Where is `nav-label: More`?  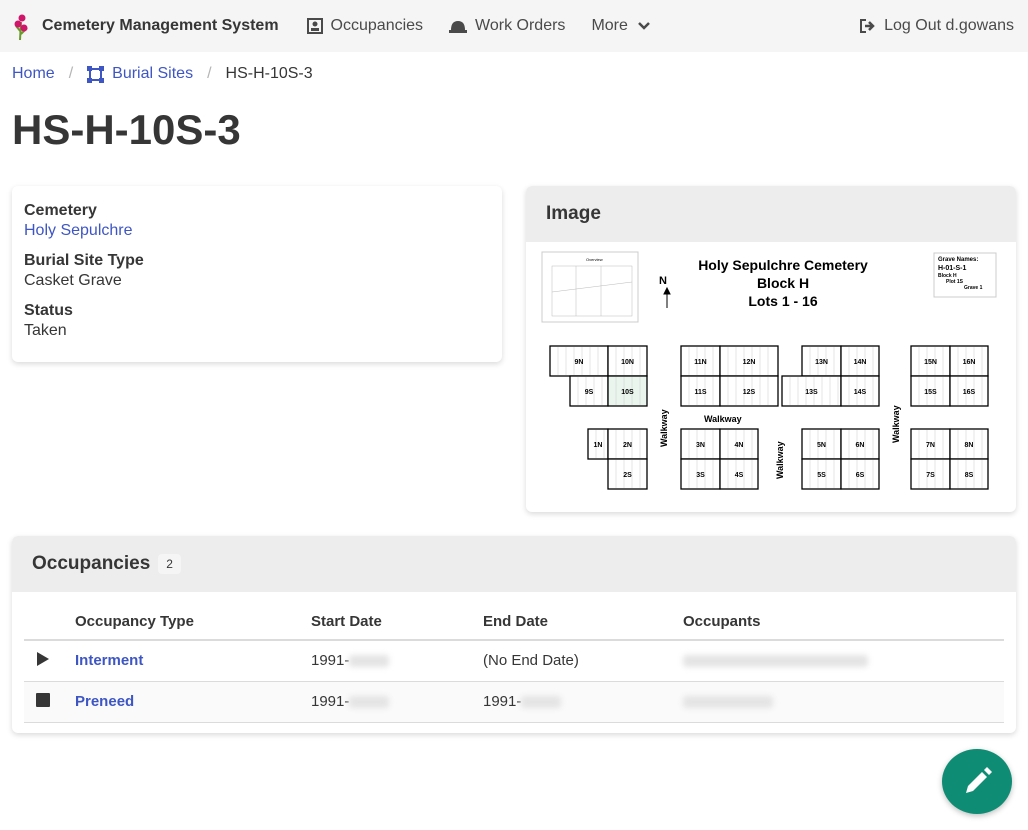 nav-label: More is located at coordinates (609, 25).